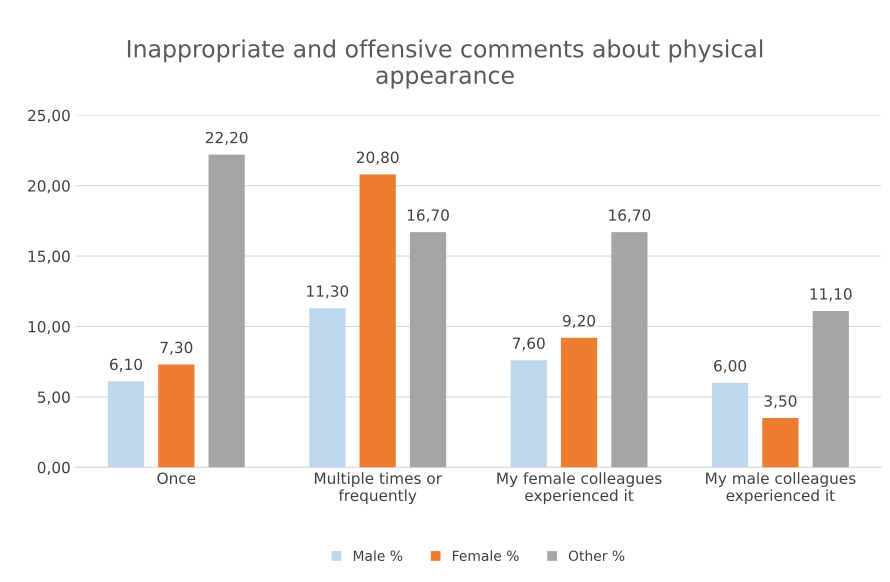 Image resolution: width=890 pixels, height=582 pixels. What do you see at coordinates (378, 556) in the screenshot?
I see `legend-label: Male %` at bounding box center [378, 556].